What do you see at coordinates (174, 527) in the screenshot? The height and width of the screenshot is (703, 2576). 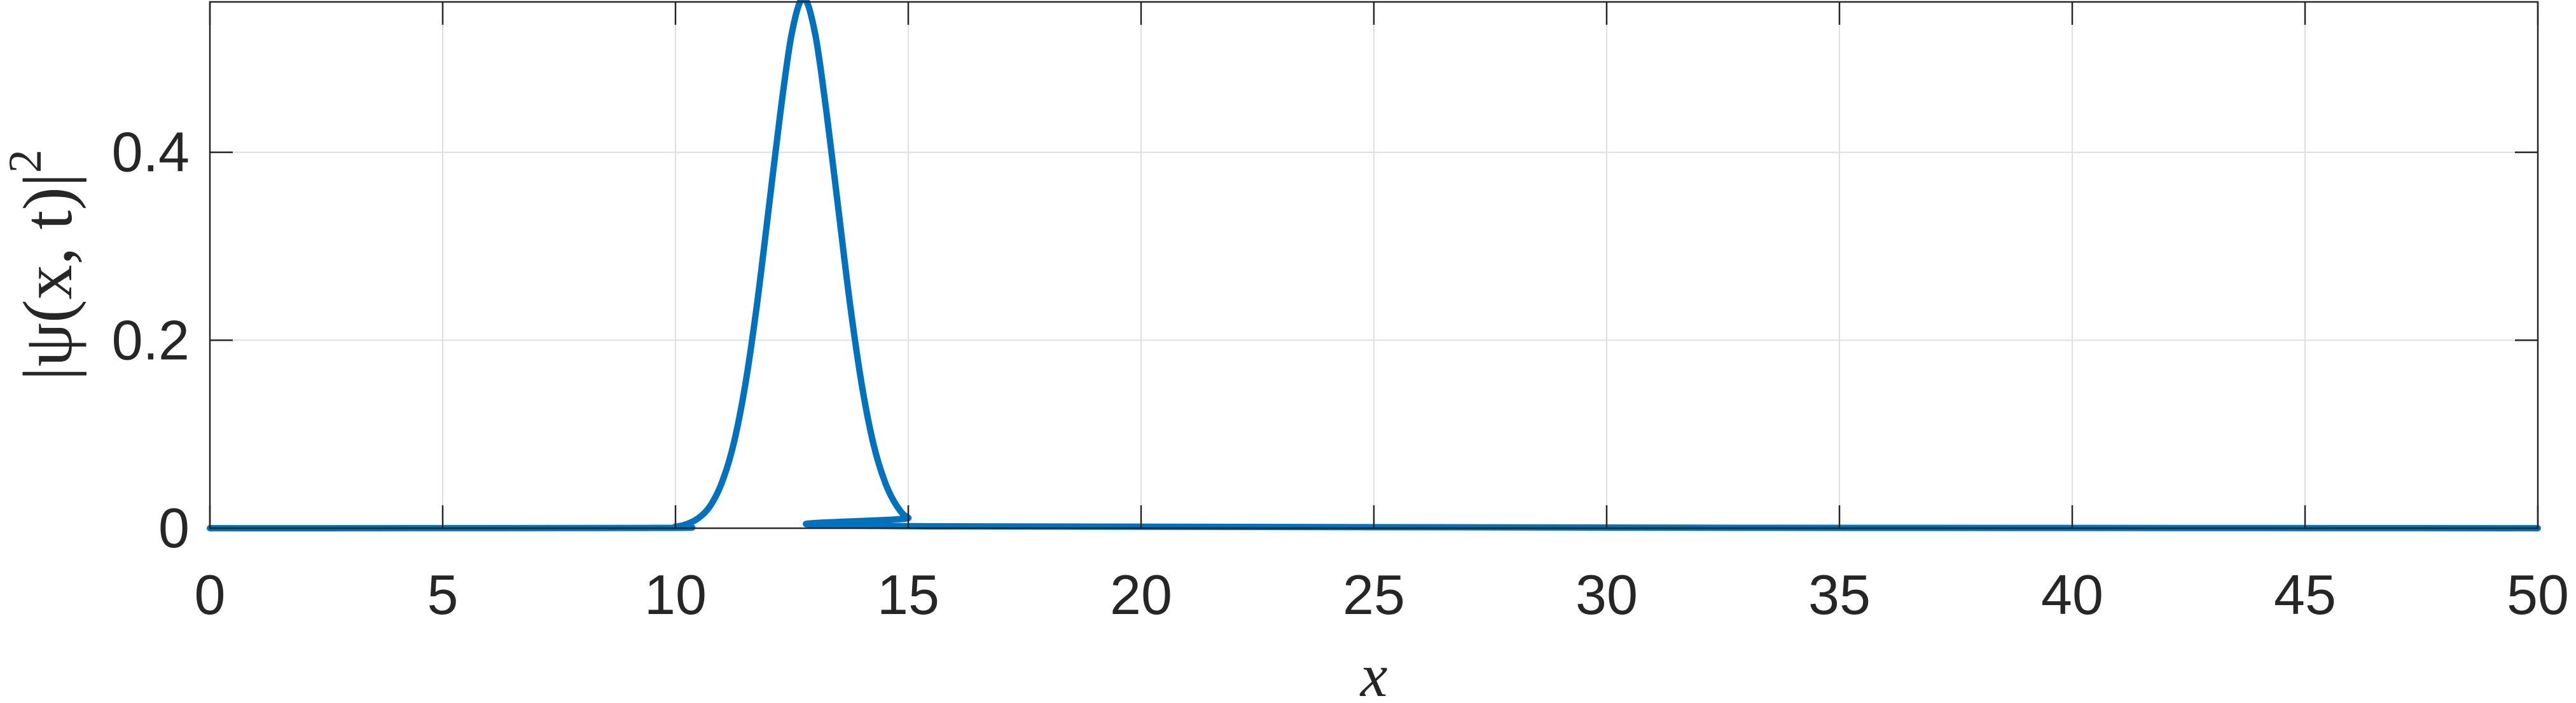 I see `y-tick-label: 0` at bounding box center [174, 527].